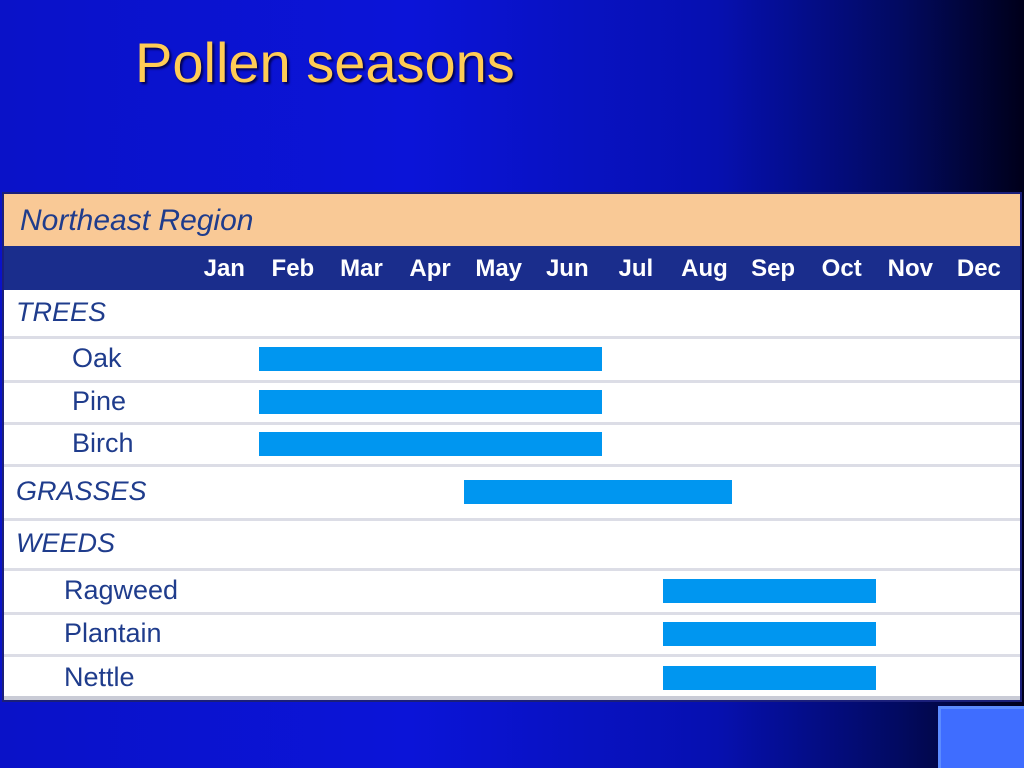  I want to click on row-label-plantain: Plantain, so click(113, 633).